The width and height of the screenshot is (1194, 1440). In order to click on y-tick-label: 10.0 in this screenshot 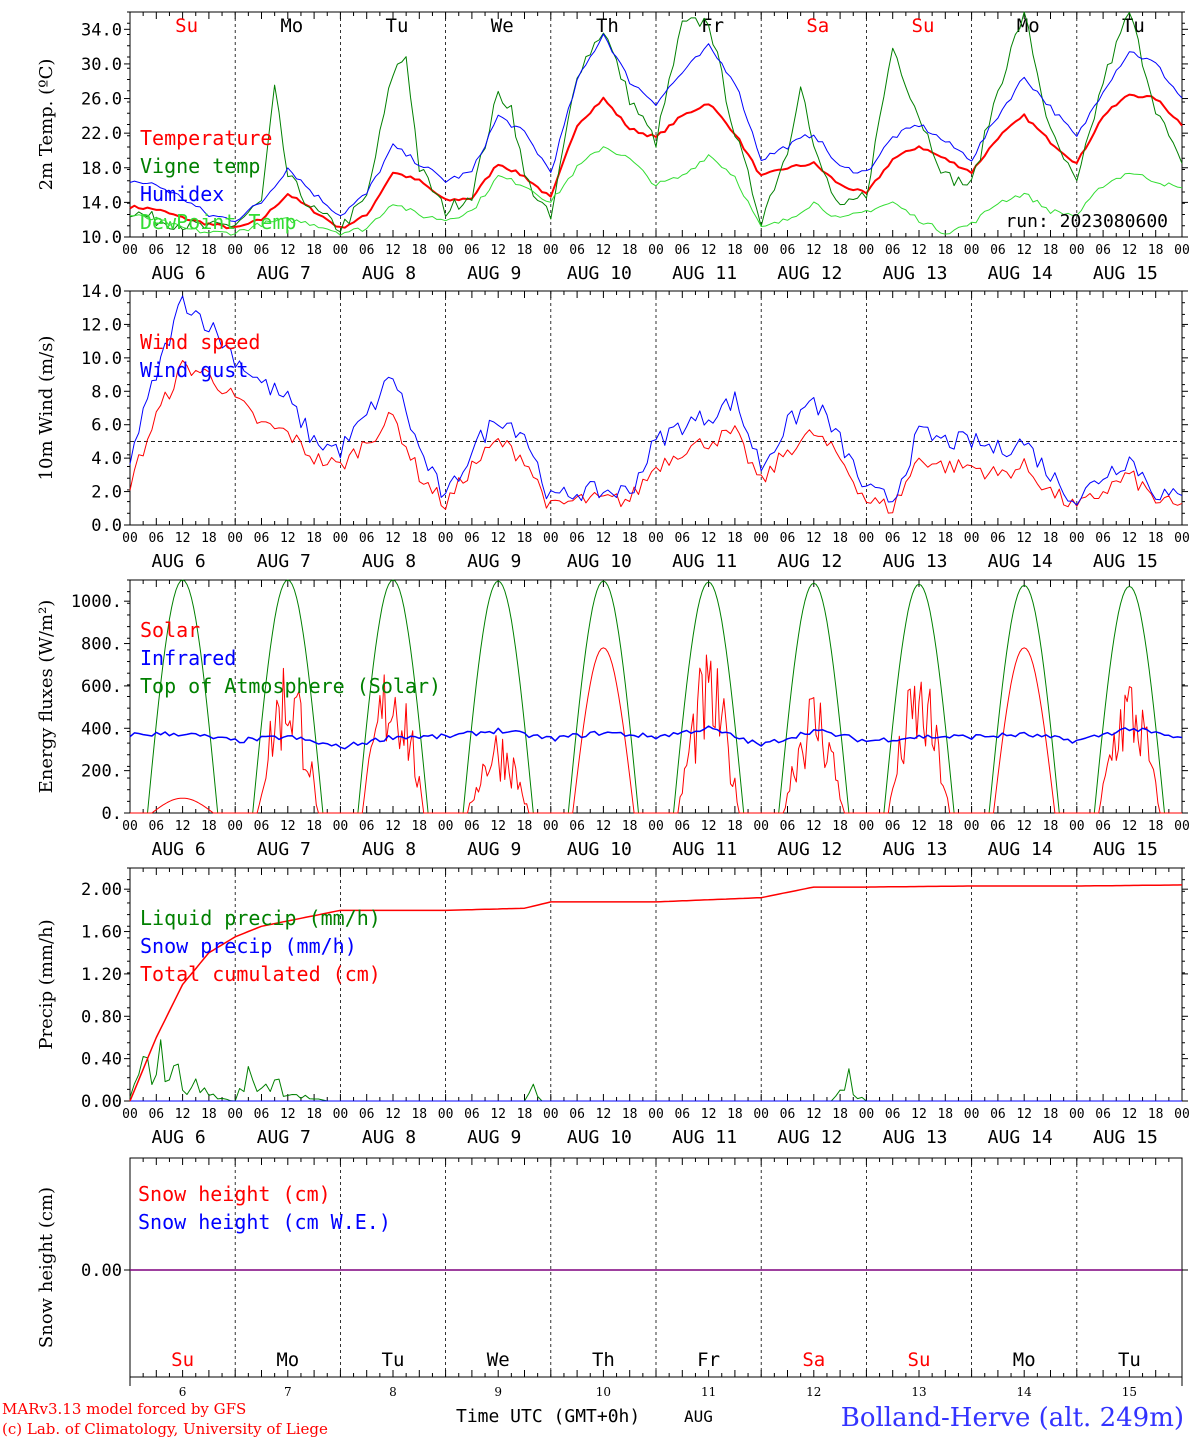, I will do `click(101, 238)`.